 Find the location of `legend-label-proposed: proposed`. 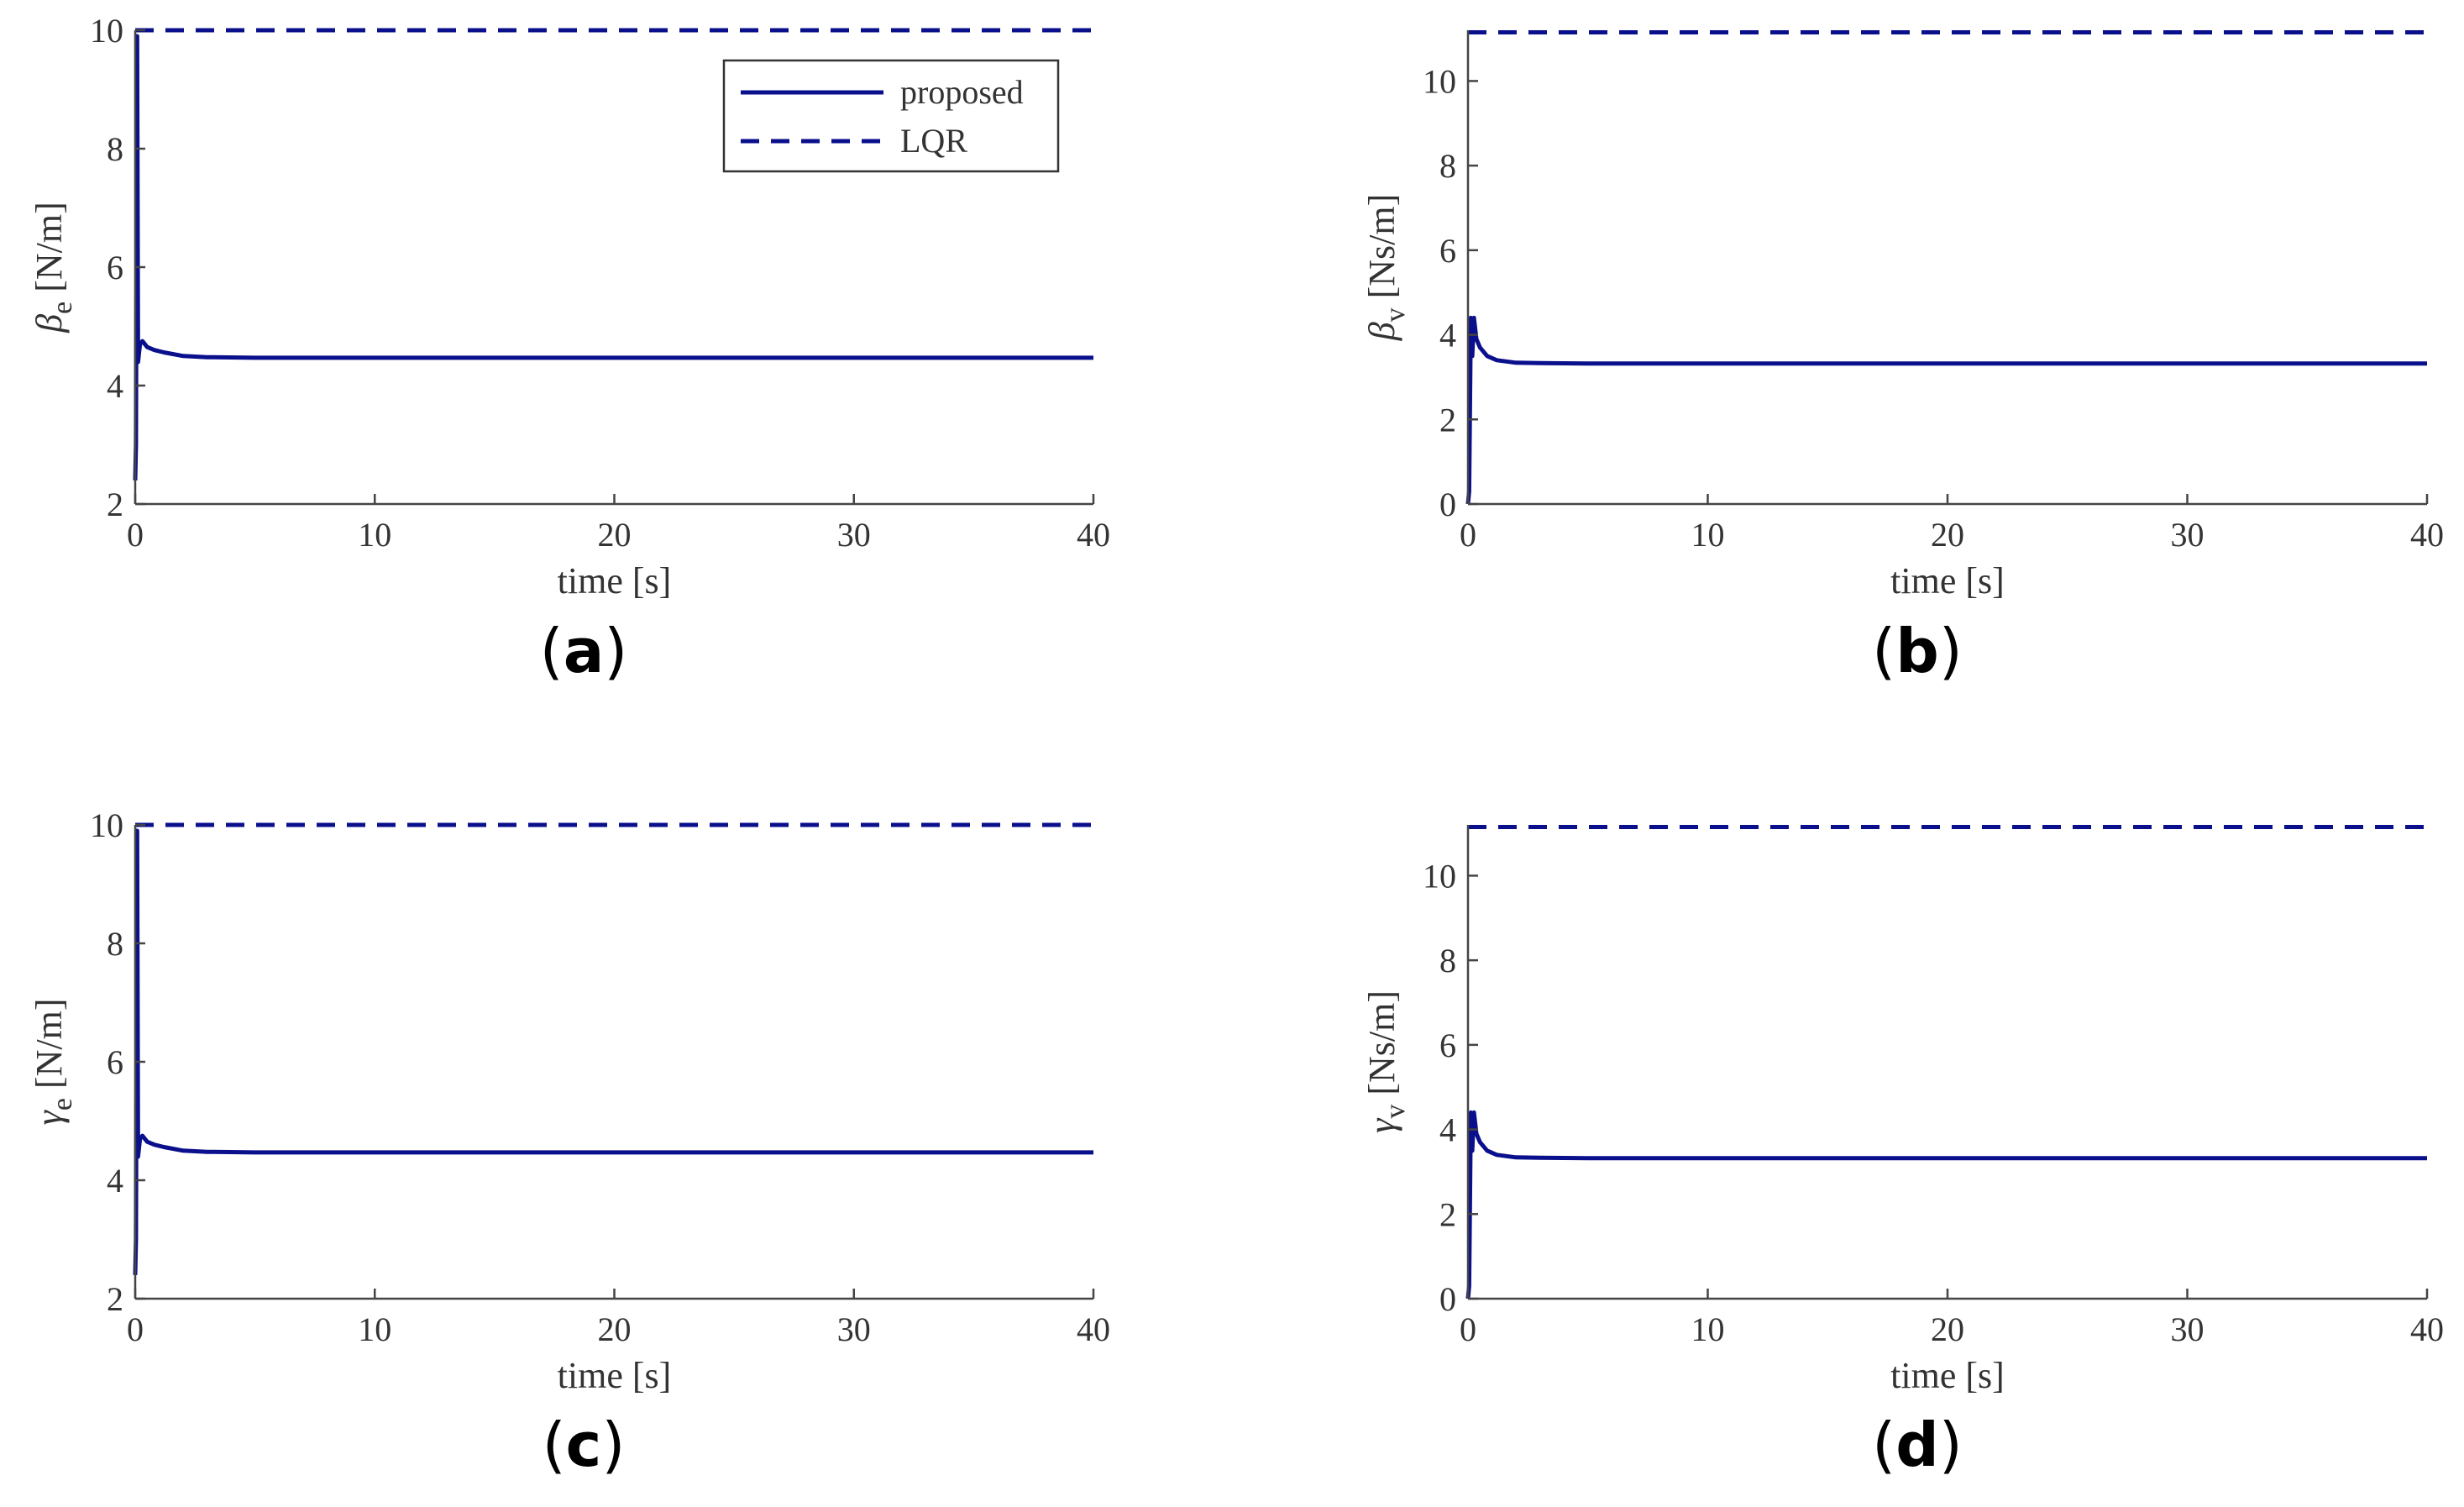

legend-label-proposed: proposed is located at coordinates (962, 92).